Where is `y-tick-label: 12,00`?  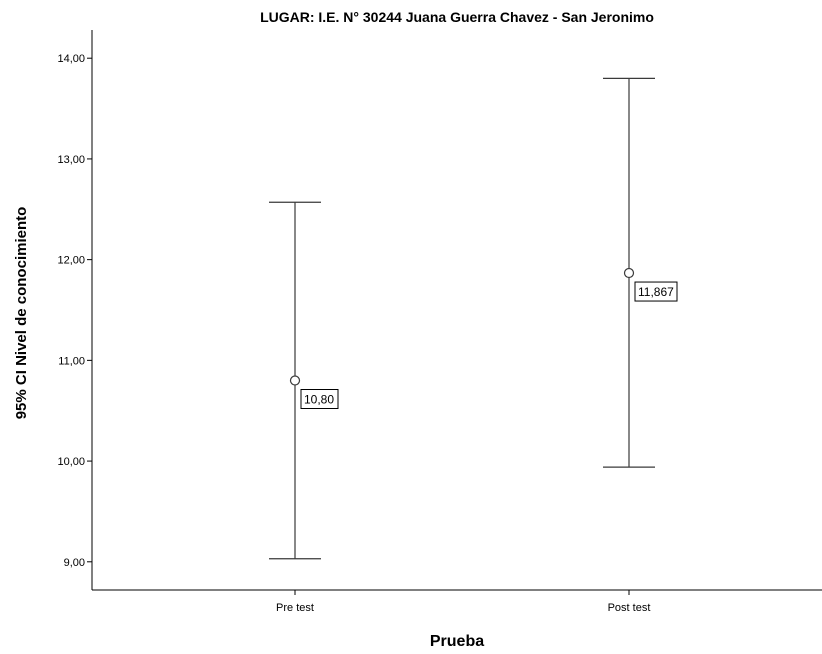
y-tick-label: 12,00 is located at coordinates (71, 261).